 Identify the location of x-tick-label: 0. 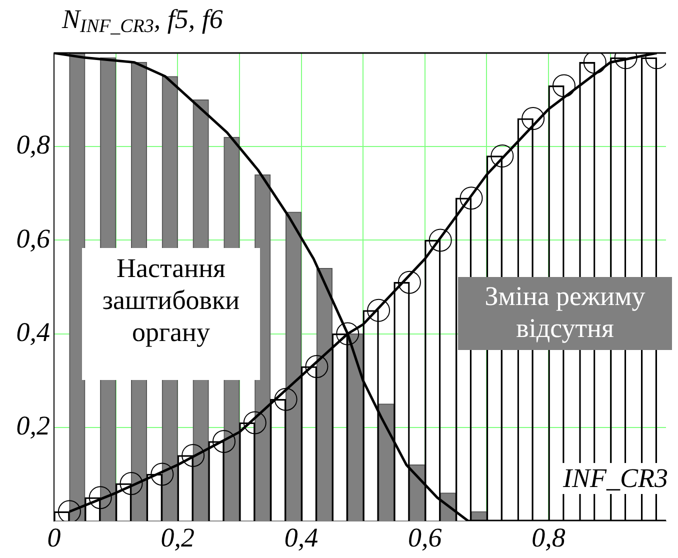
(54, 537).